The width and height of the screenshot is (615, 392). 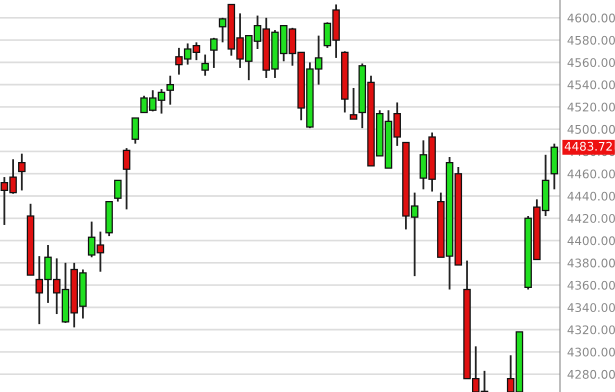 What do you see at coordinates (591, 285) in the screenshot?
I see `y-tick-label: 4360.00` at bounding box center [591, 285].